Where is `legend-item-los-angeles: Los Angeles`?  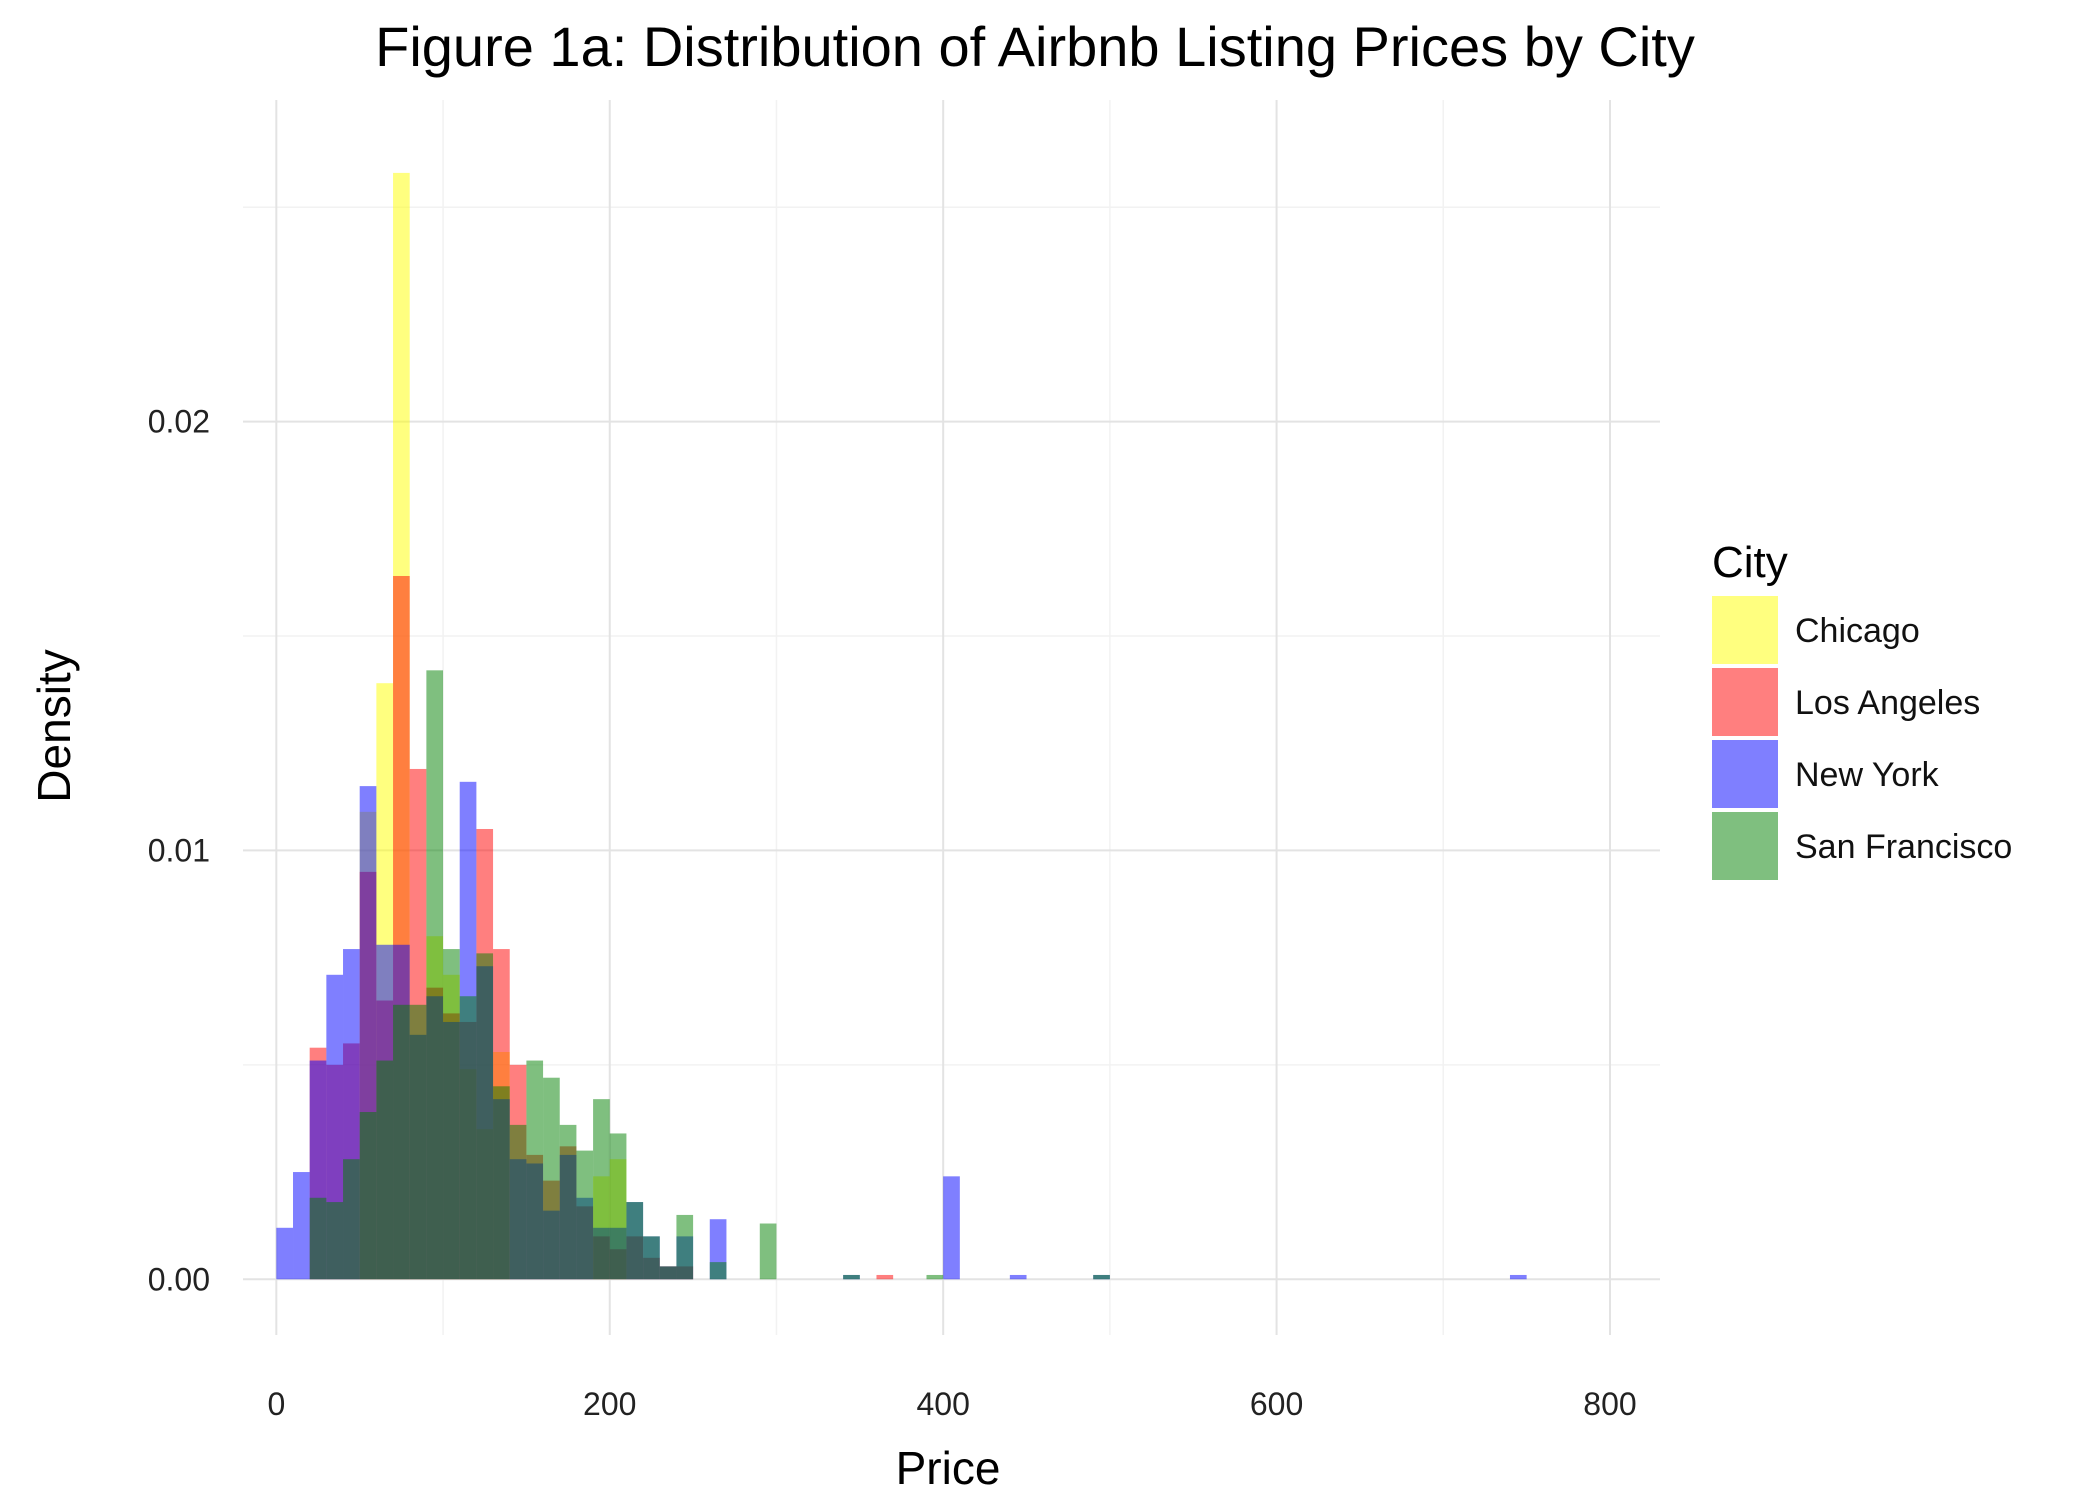
legend-item-los-angeles: Los Angeles is located at coordinates (1846, 702).